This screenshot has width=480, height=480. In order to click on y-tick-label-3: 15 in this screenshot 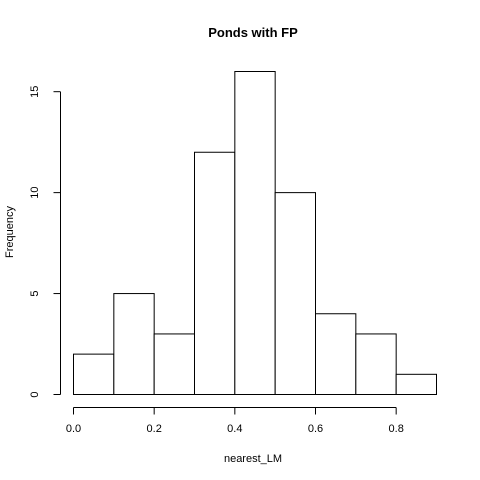, I will do `click(35, 92)`.